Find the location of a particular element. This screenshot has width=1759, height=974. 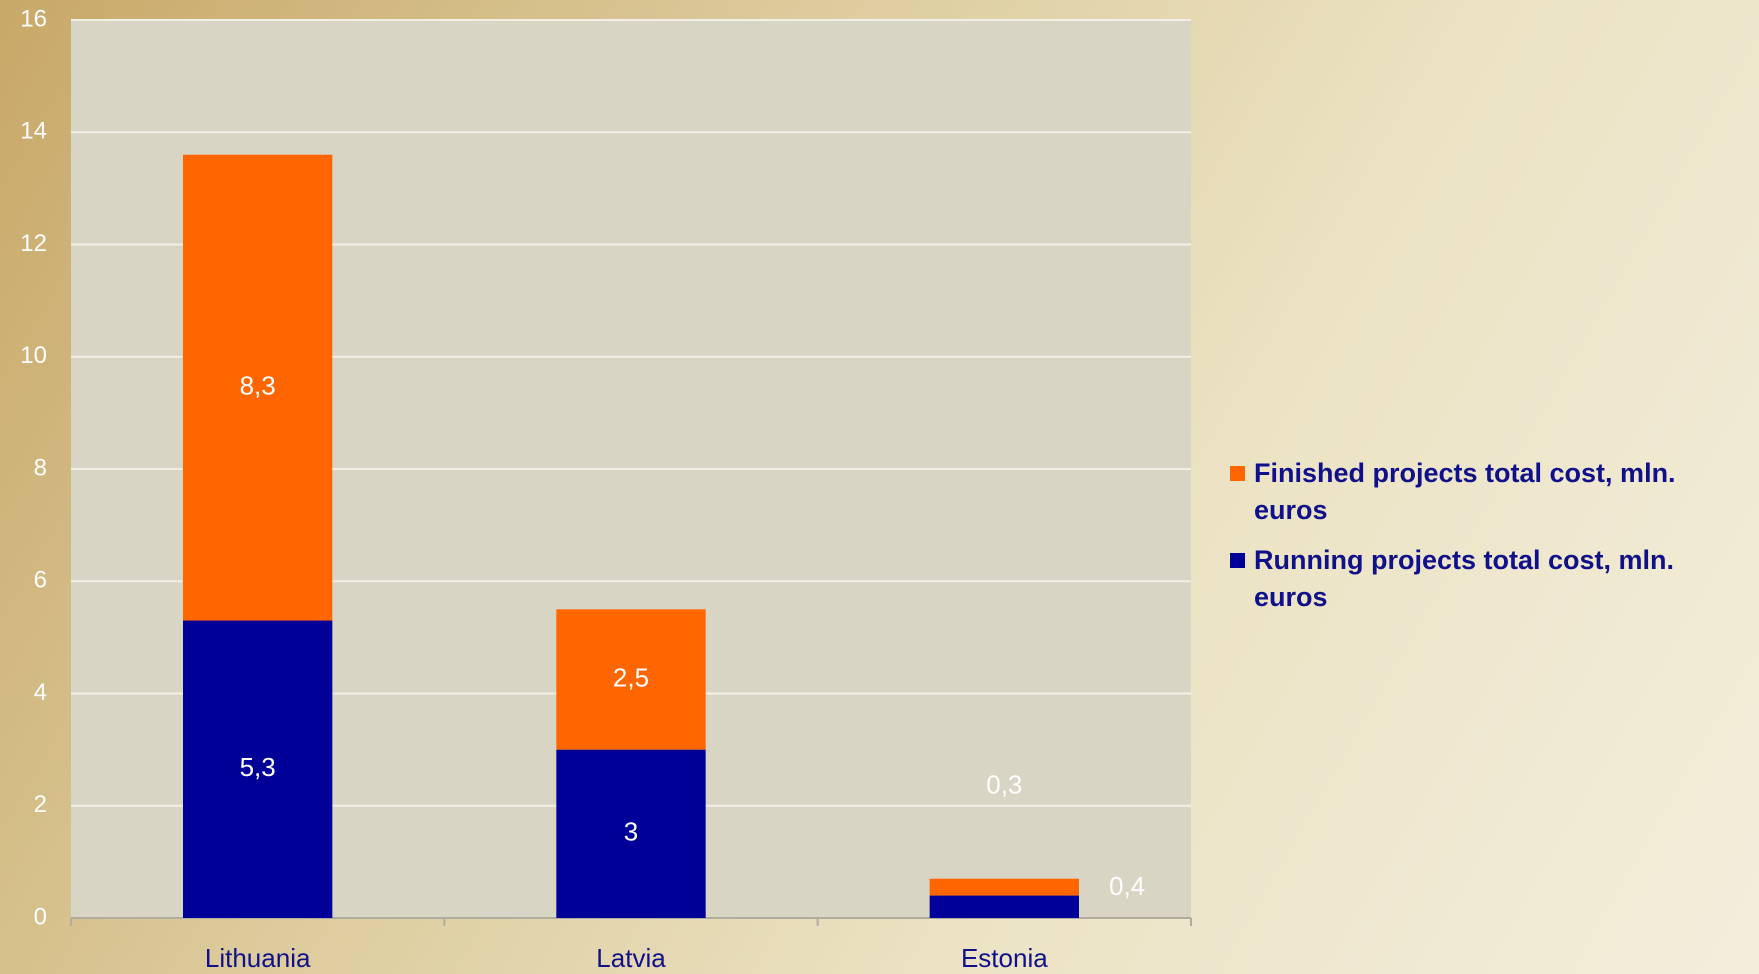

y-tick-label: 16 is located at coordinates (33, 18).